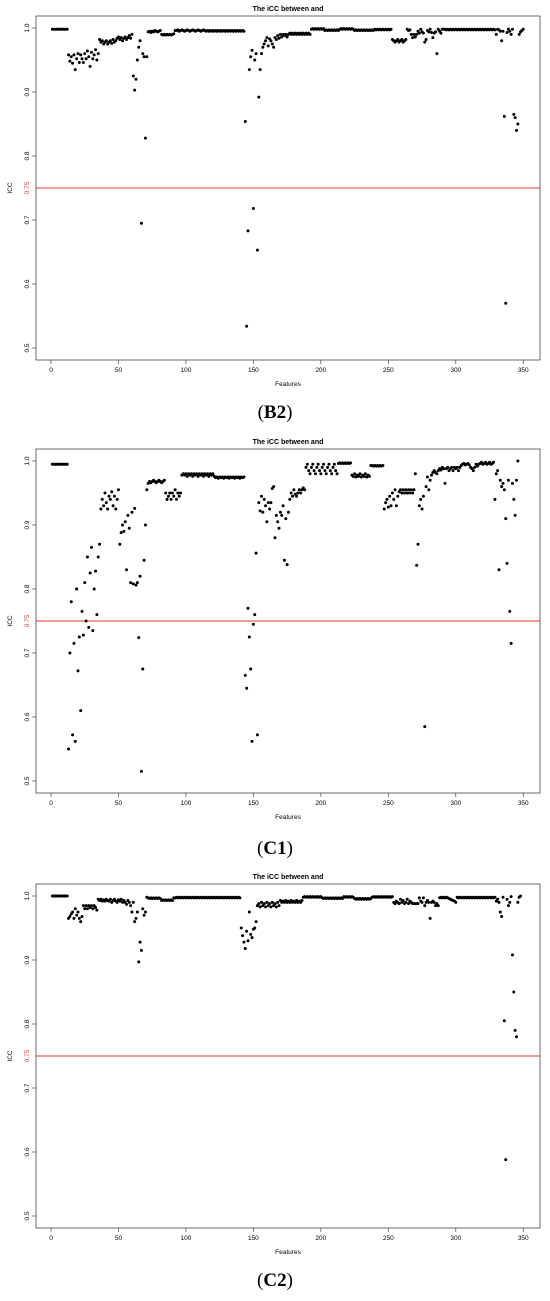 This screenshot has height=1301, width=550. I want to click on x-tick-label: 300, so click(455, 1238).